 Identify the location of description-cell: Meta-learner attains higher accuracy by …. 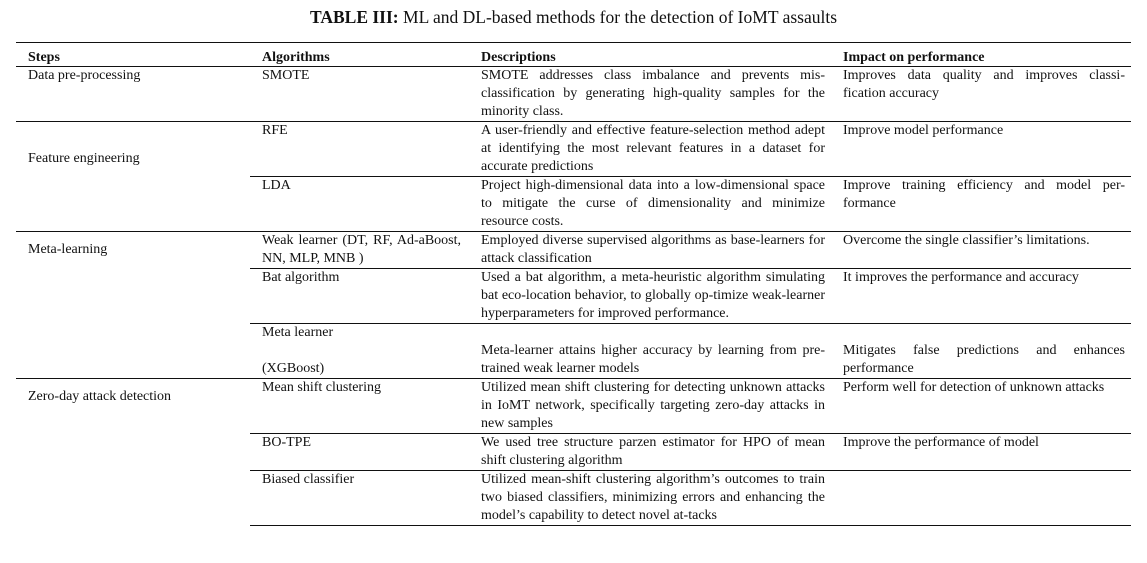
(650, 351).